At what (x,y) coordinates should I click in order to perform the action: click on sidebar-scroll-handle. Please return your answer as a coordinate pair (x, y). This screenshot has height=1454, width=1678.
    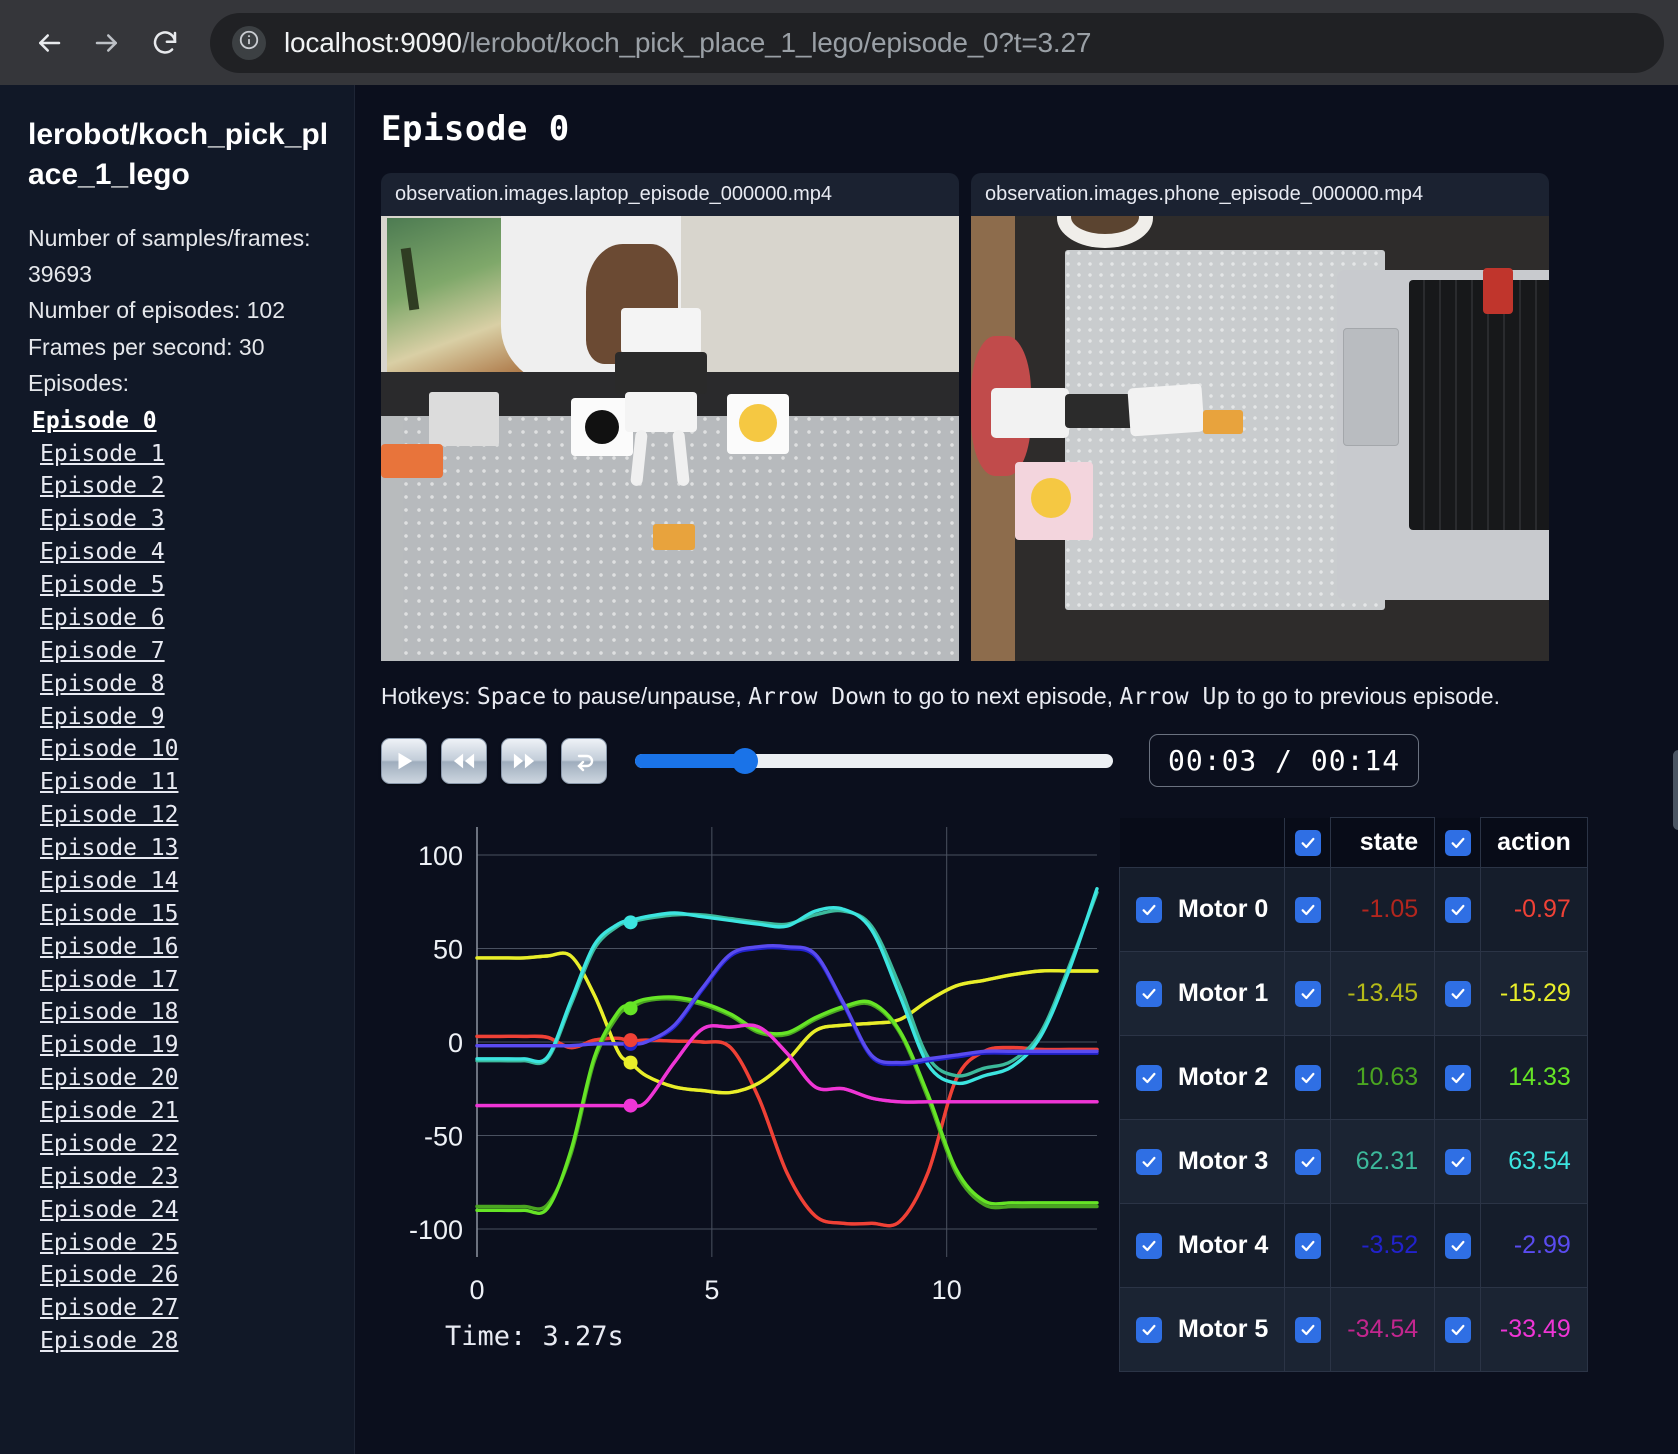
    Looking at the image, I should click on (1675, 790).